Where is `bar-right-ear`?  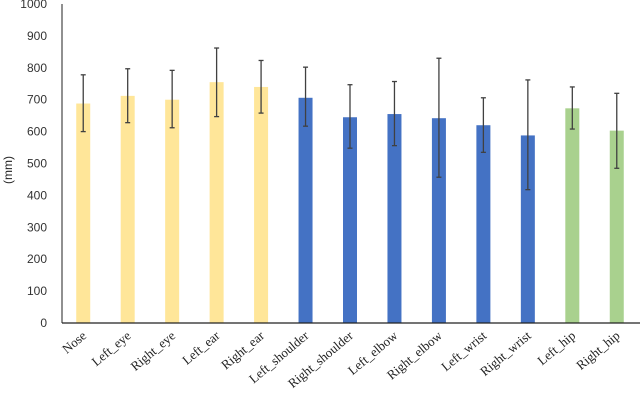
bar-right-ear is located at coordinates (261, 204).